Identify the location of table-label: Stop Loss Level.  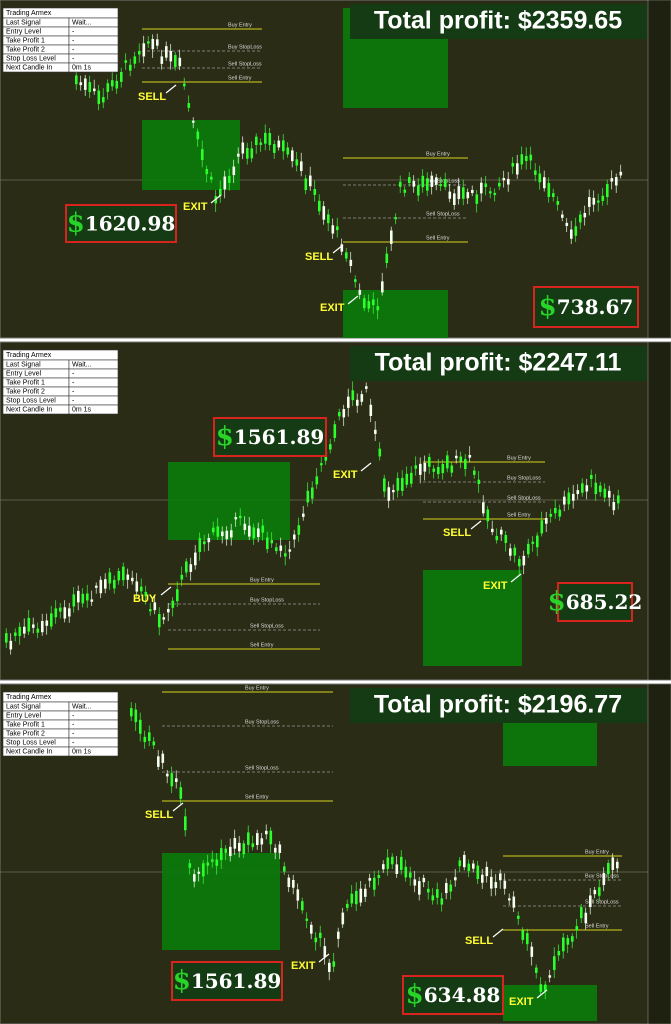
(31, 401).